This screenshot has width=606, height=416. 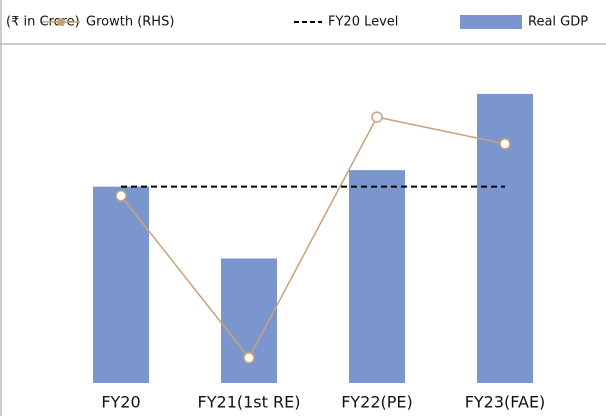 What do you see at coordinates (491, 22) in the screenshot?
I see `legend-swatch` at bounding box center [491, 22].